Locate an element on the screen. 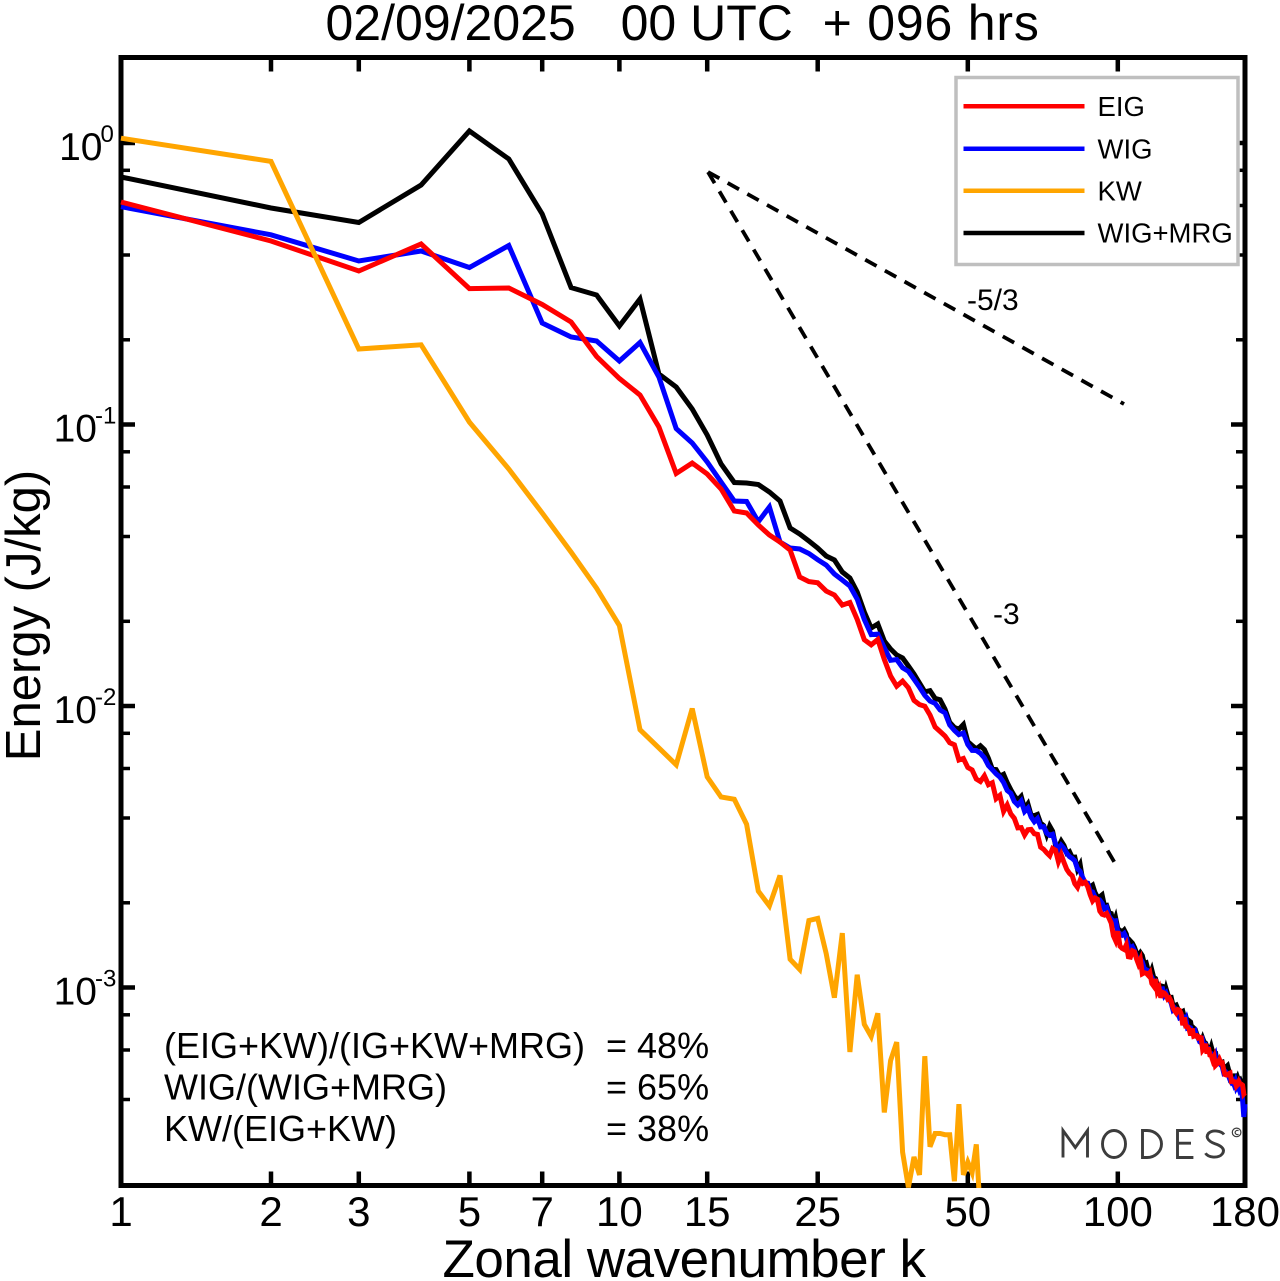 Image resolution: width=1280 pixels, height=1281 pixels. svg-text: 5 is located at coordinates (469, 1211).